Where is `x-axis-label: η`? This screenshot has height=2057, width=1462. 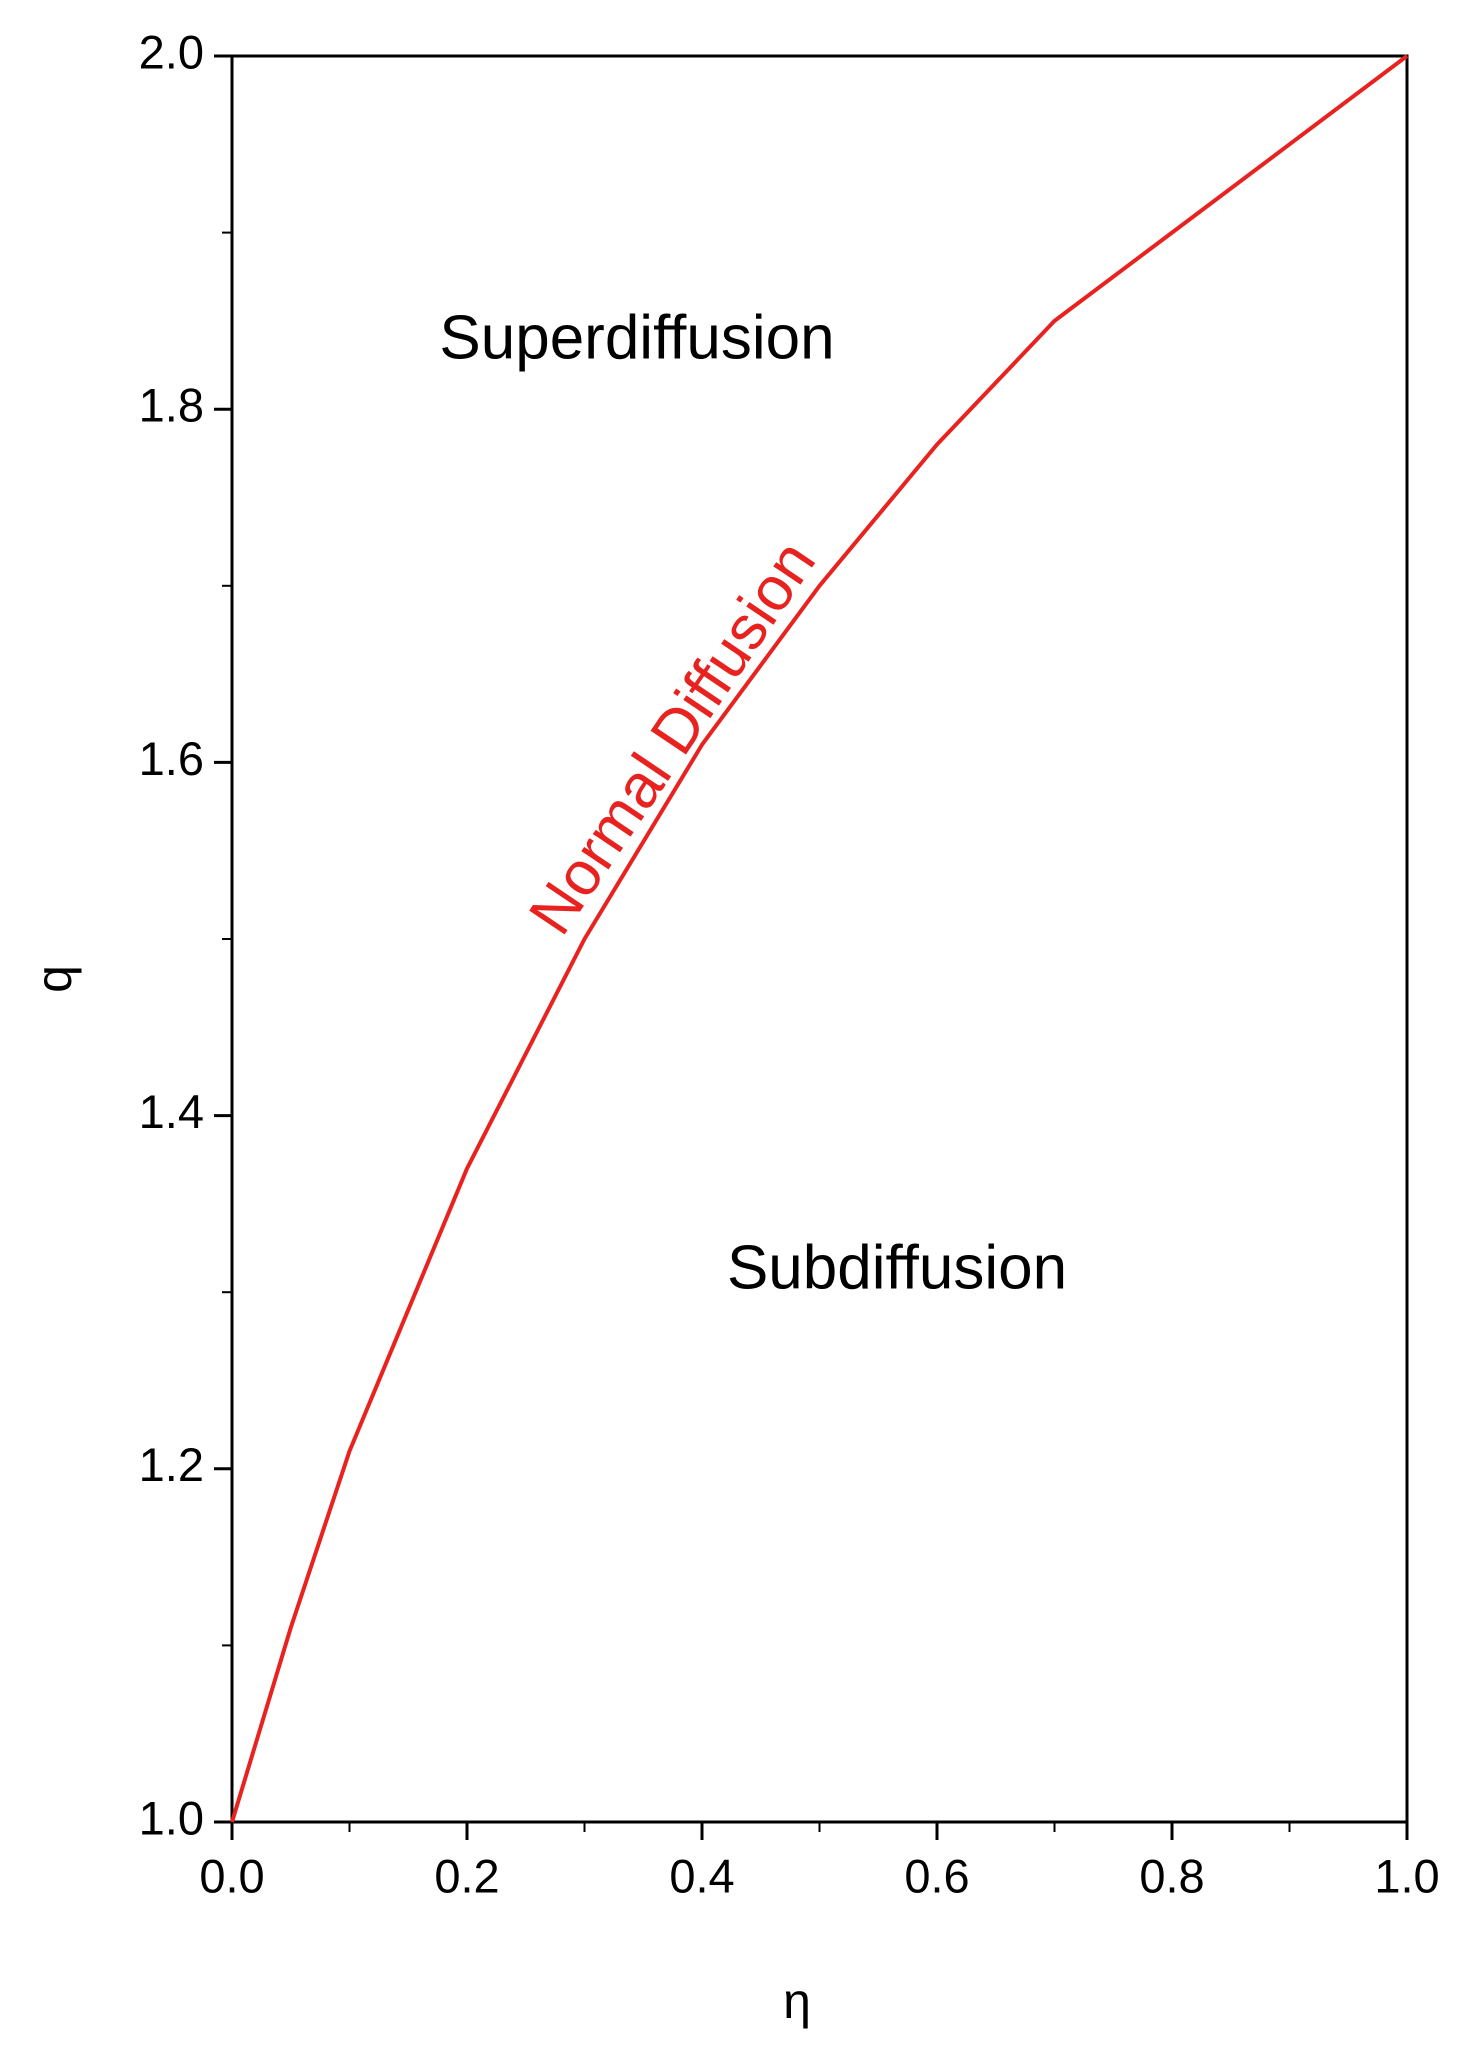
x-axis-label: η is located at coordinates (797, 2001).